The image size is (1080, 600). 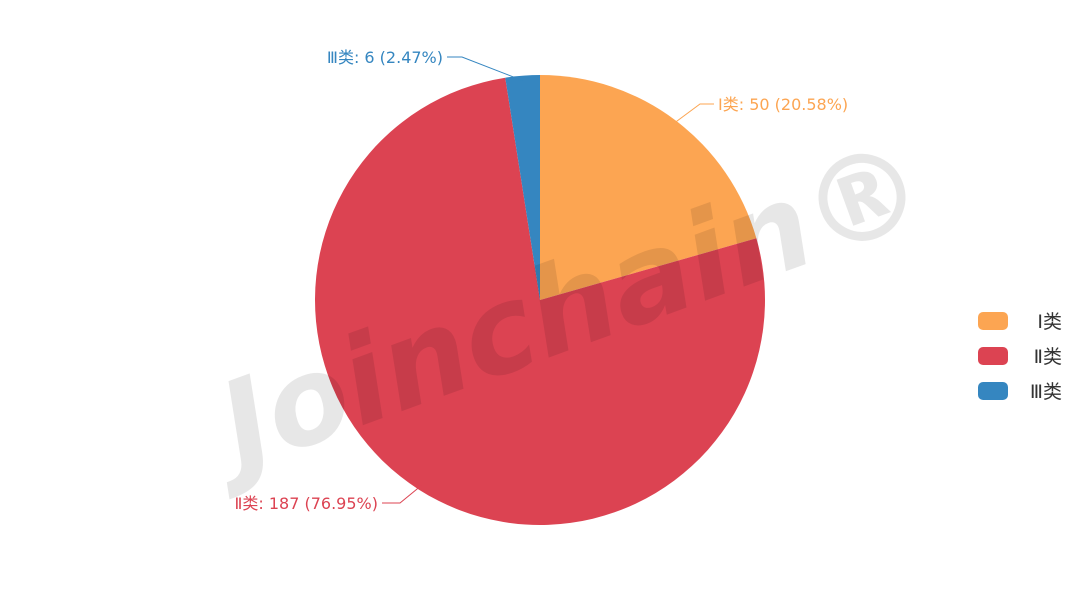 I want to click on legend-item: Ⅰ类, so click(x=1049, y=322).